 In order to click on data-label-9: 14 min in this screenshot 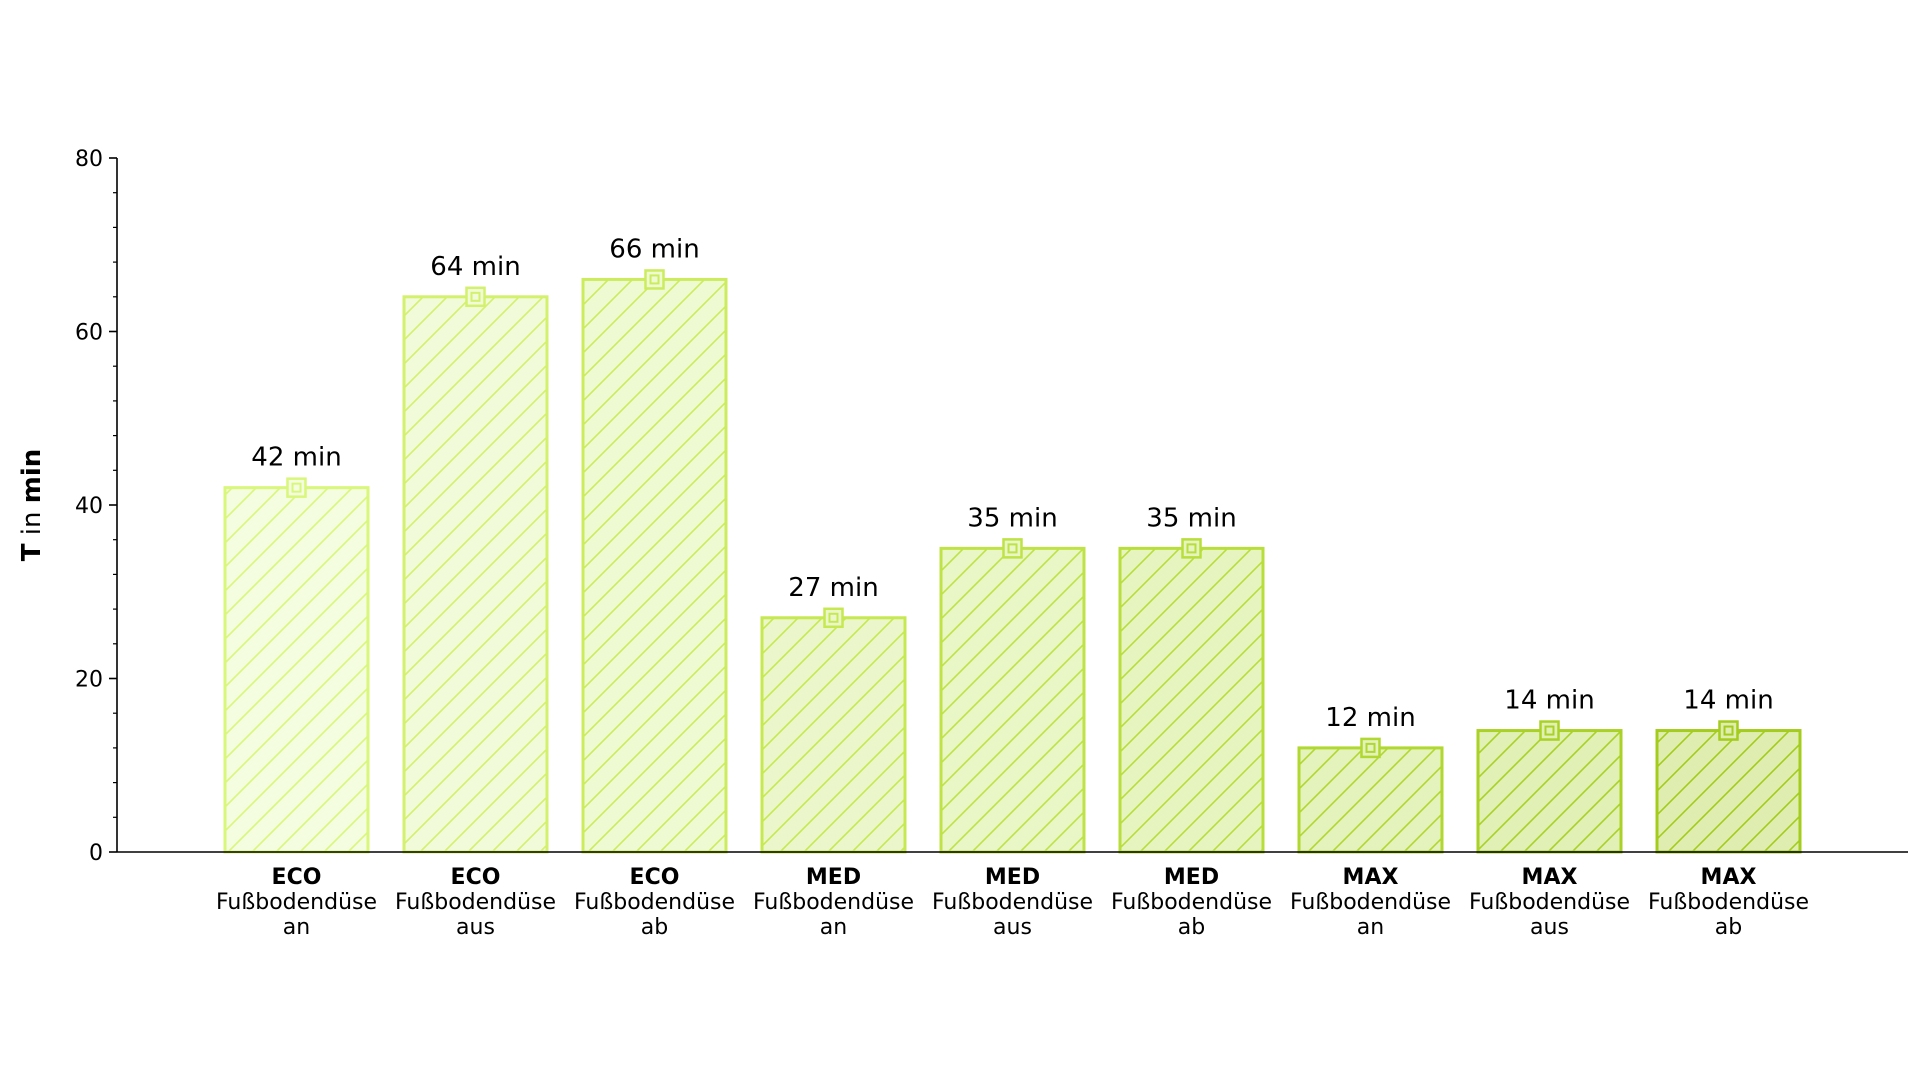, I will do `click(1728, 701)`.